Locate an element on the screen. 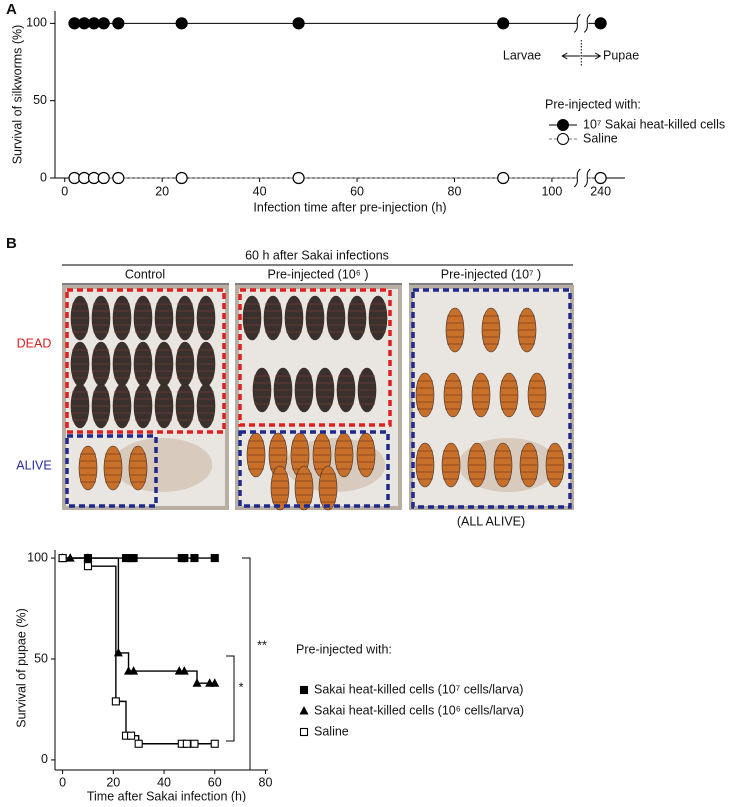 The height and width of the screenshot is (807, 745). photo-title: 60 h after Sakai infections is located at coordinates (317, 255).